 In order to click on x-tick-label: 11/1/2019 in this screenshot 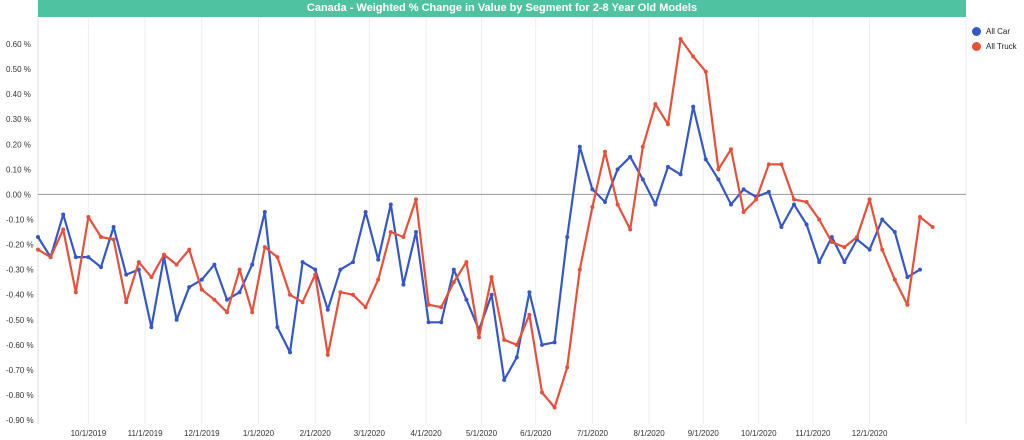, I will do `click(146, 433)`.